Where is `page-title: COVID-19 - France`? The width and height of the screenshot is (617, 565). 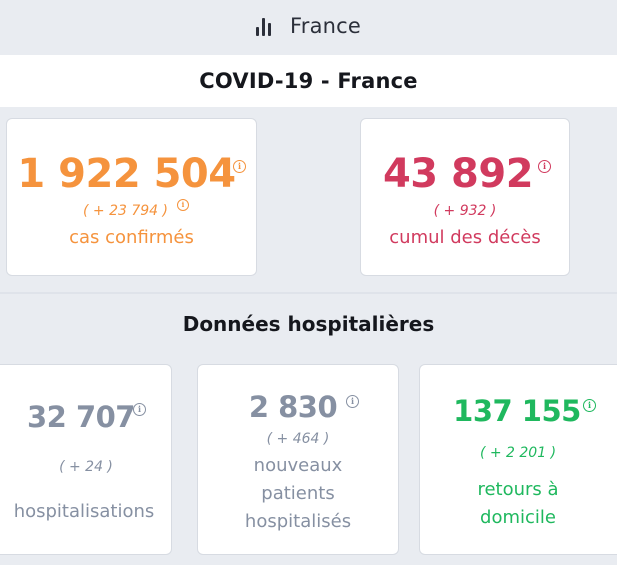
page-title: COVID-19 - France is located at coordinates (308, 81).